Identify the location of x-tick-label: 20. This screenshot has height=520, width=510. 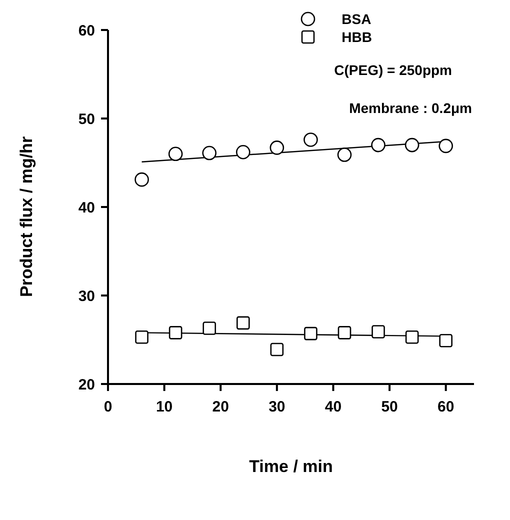
(220, 407).